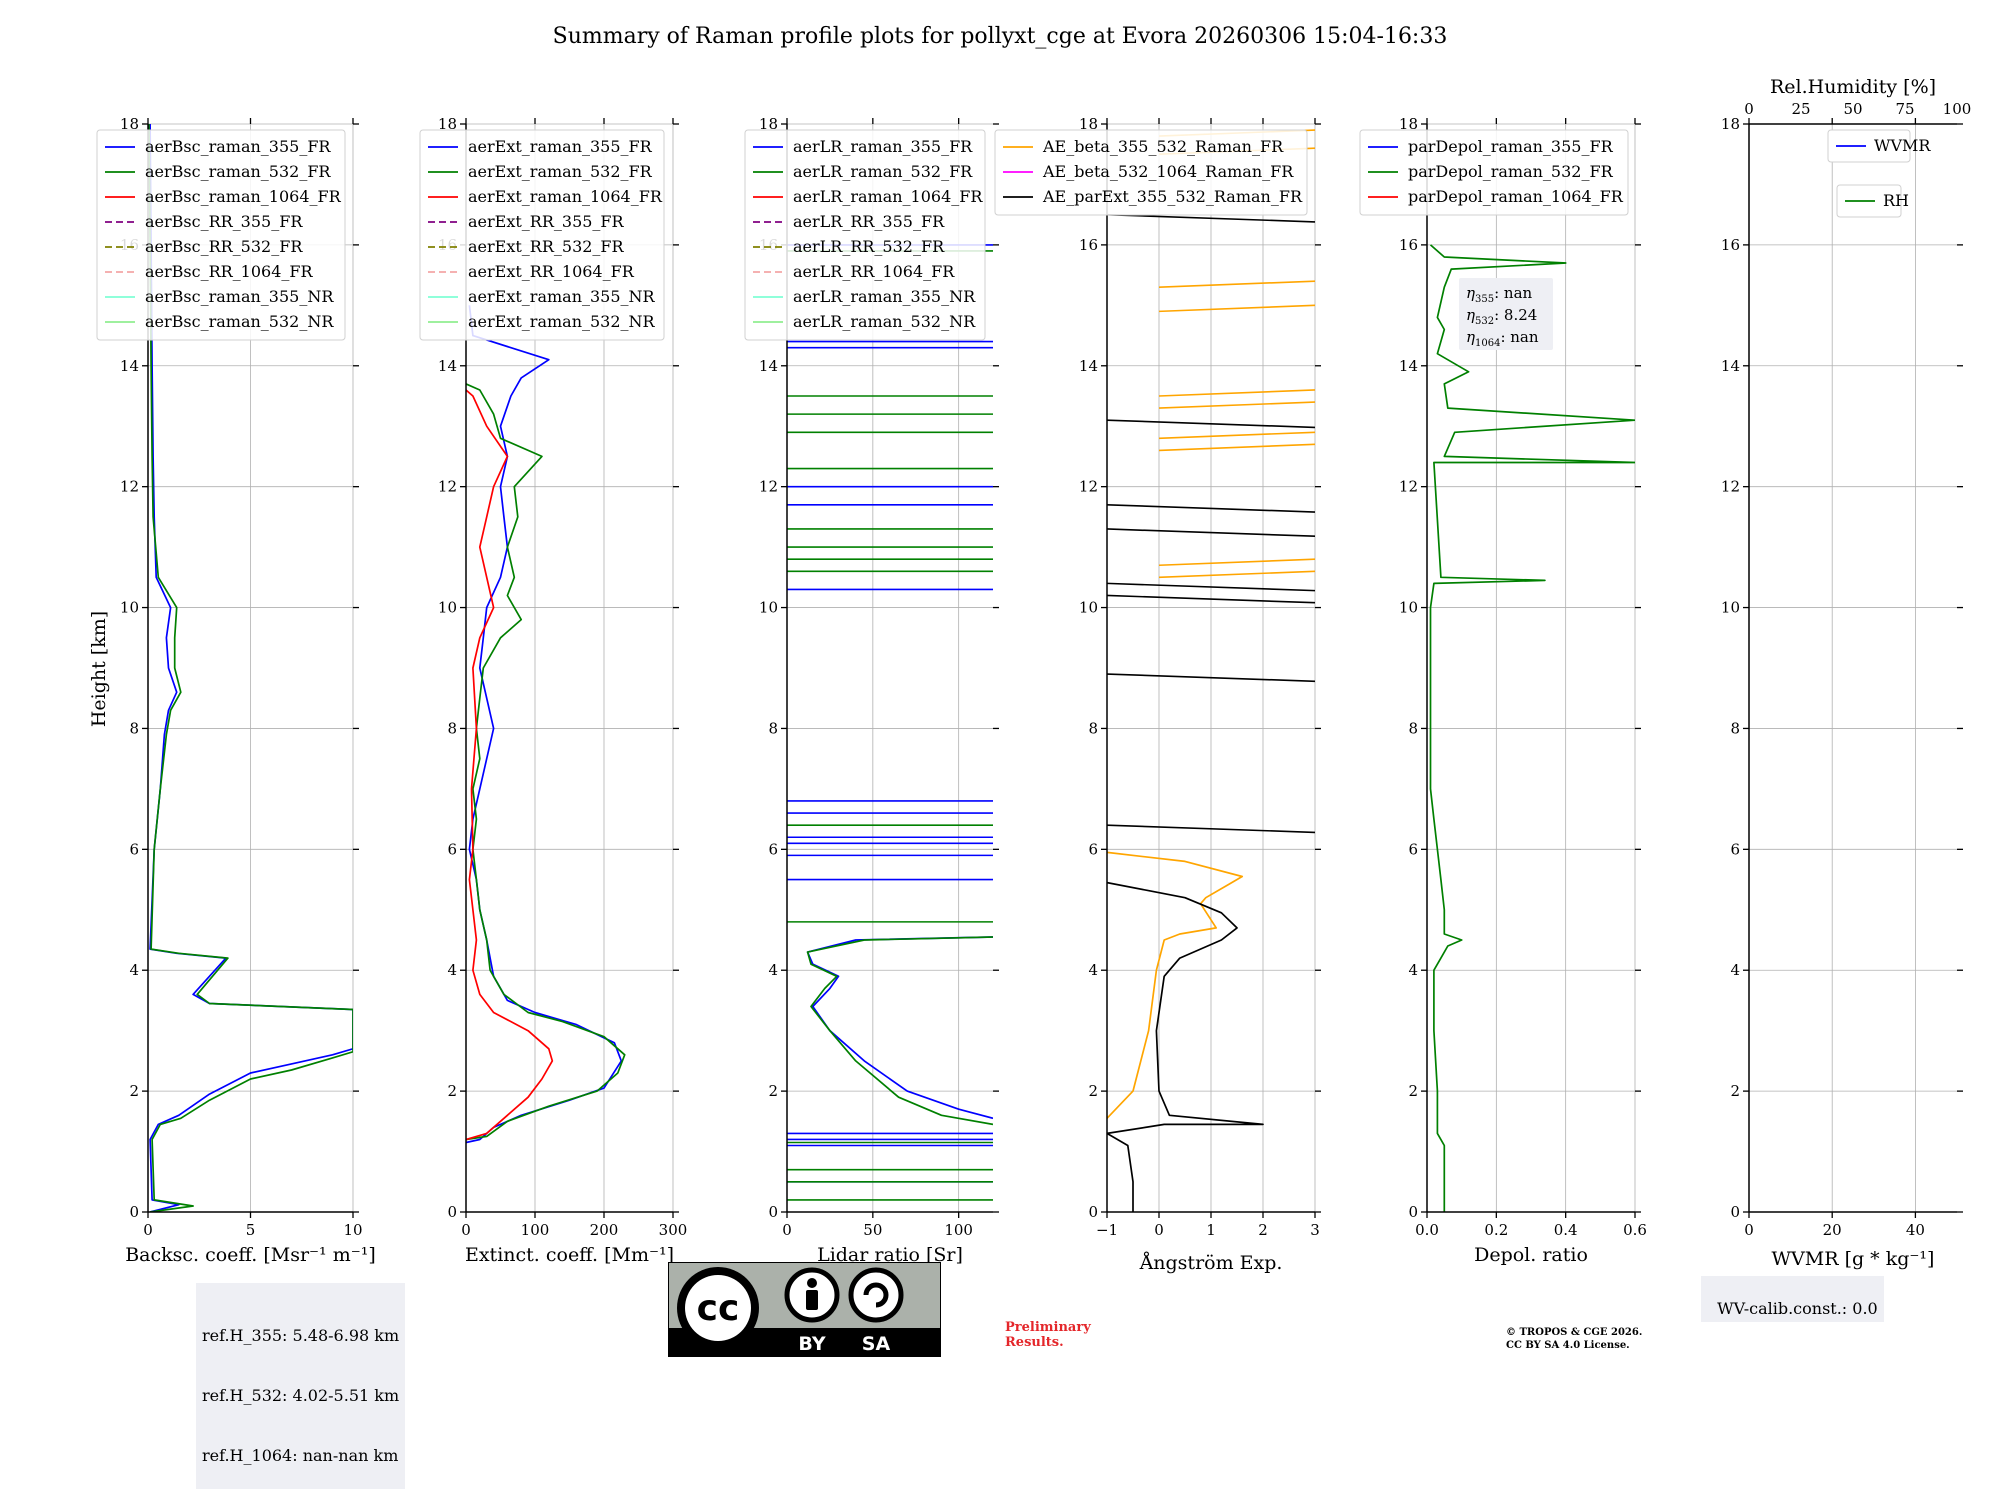  What do you see at coordinates (1957, 109) in the screenshot?
I see `top-x-tick-label: 100` at bounding box center [1957, 109].